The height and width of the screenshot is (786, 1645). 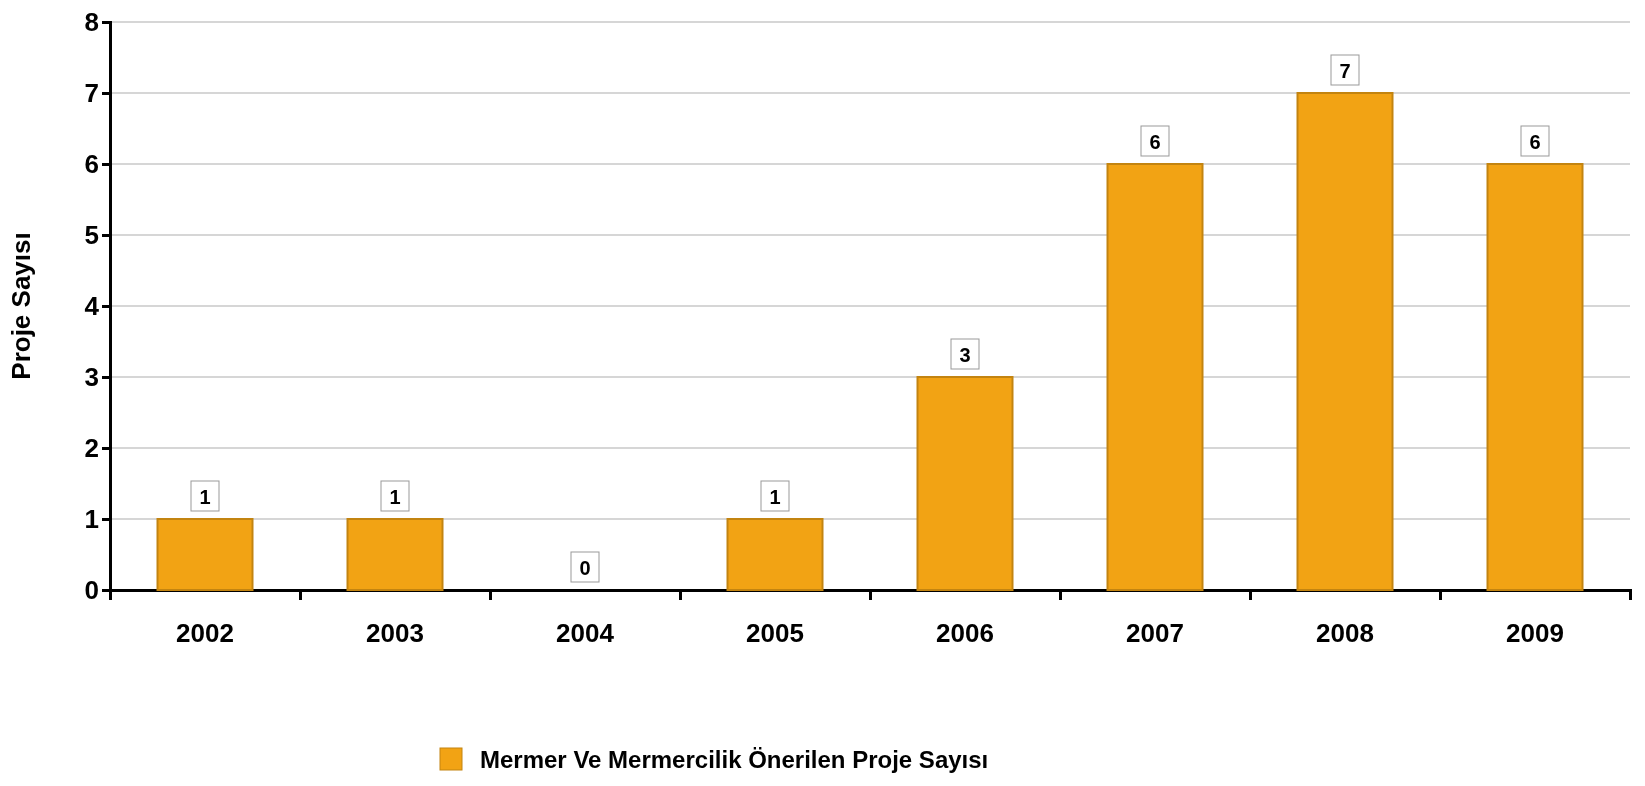 What do you see at coordinates (91, 92) in the screenshot?
I see `y-tick-label: 7` at bounding box center [91, 92].